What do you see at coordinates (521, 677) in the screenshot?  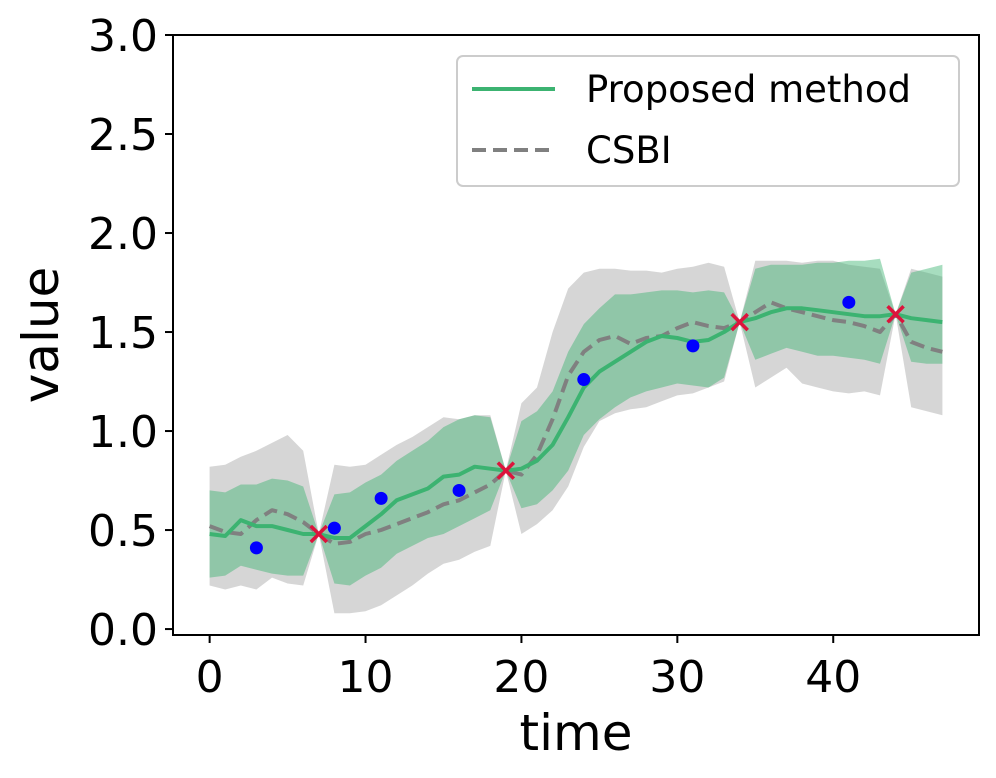 I see `x-tick-label: 20` at bounding box center [521, 677].